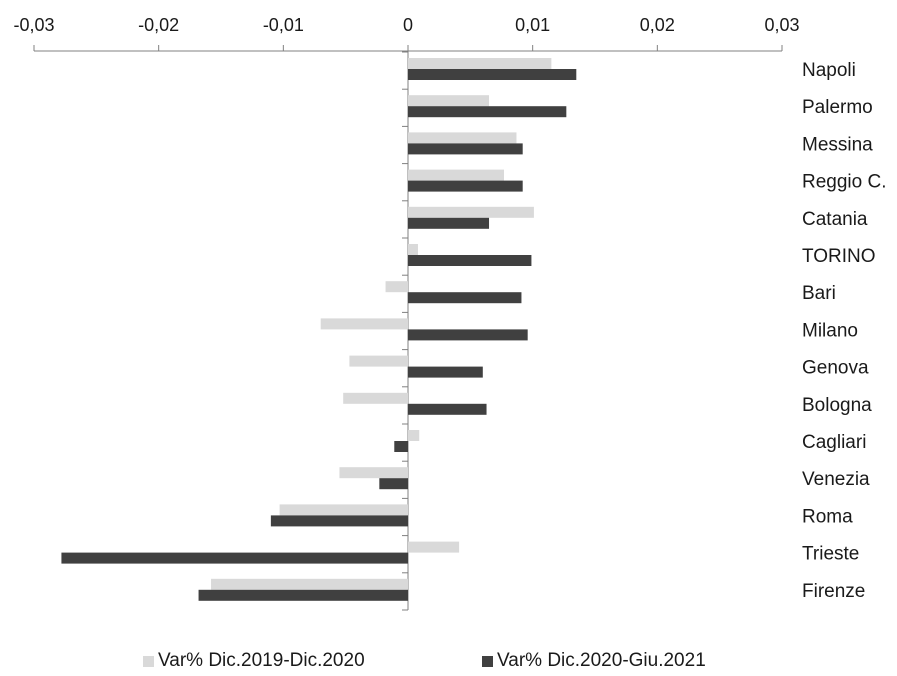  What do you see at coordinates (601, 660) in the screenshot?
I see `legend-label-series-2: Var% Dic.2020-Giu.2021` at bounding box center [601, 660].